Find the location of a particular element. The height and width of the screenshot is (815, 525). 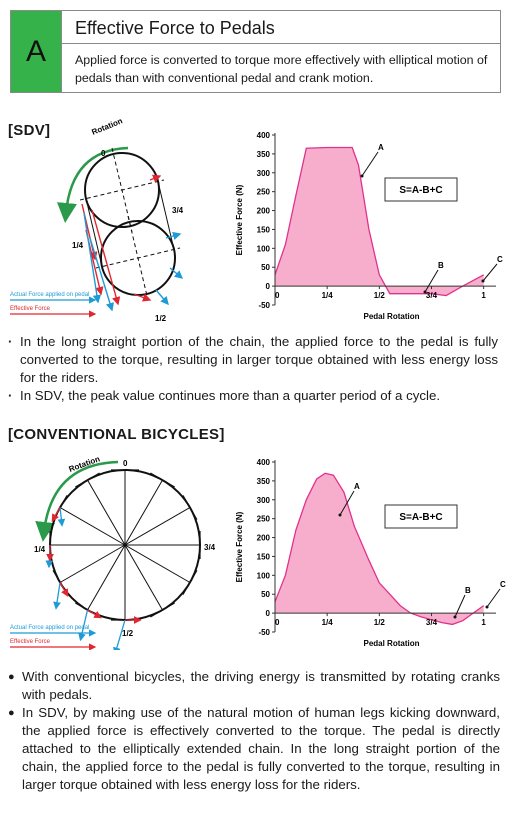

badge: A is located at coordinates (36, 51).